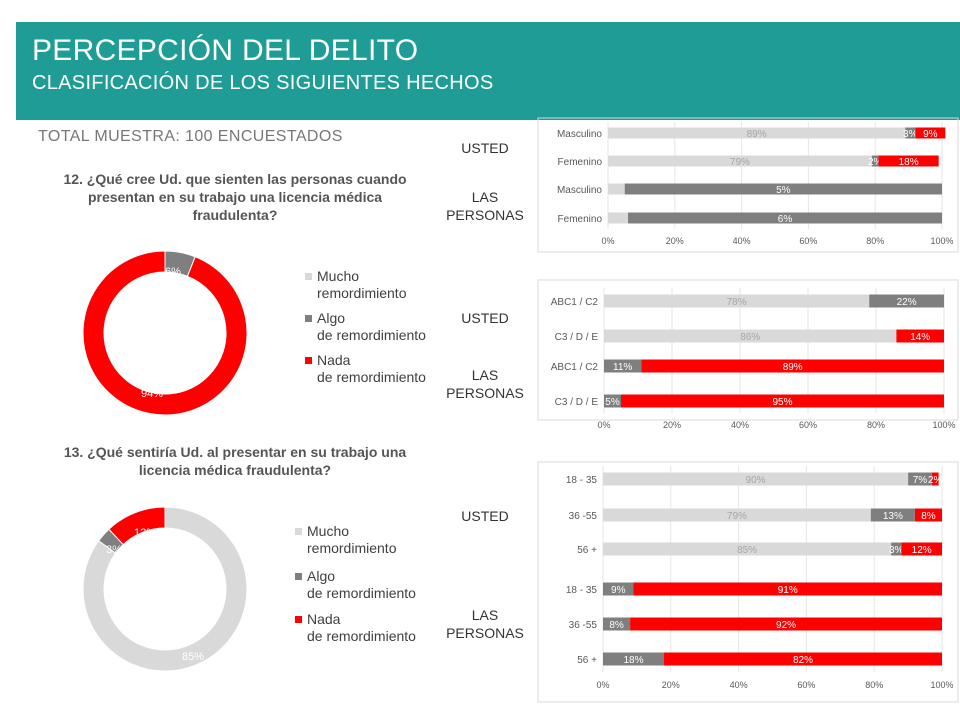 The width and height of the screenshot is (960, 720). What do you see at coordinates (928, 516) in the screenshot?
I see `bars-edad-bar-label-r1-s2: 8%` at bounding box center [928, 516].